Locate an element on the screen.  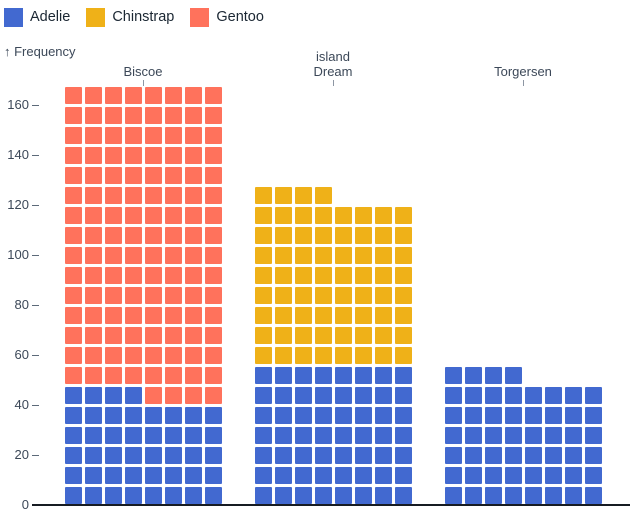
legend-swatch-gentoo is located at coordinates (200, 17).